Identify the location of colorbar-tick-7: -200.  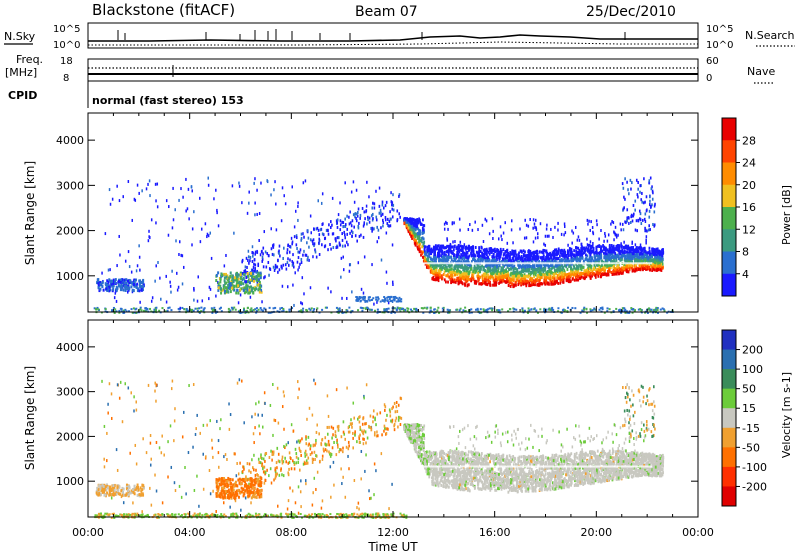
(754, 486).